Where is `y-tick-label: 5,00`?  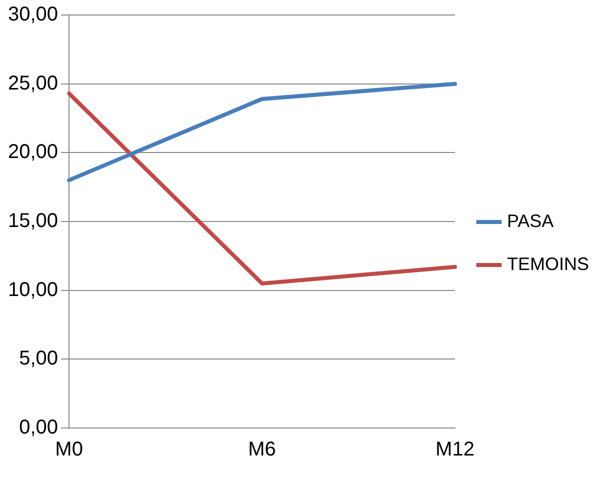 y-tick-label: 5,00 is located at coordinates (38, 359).